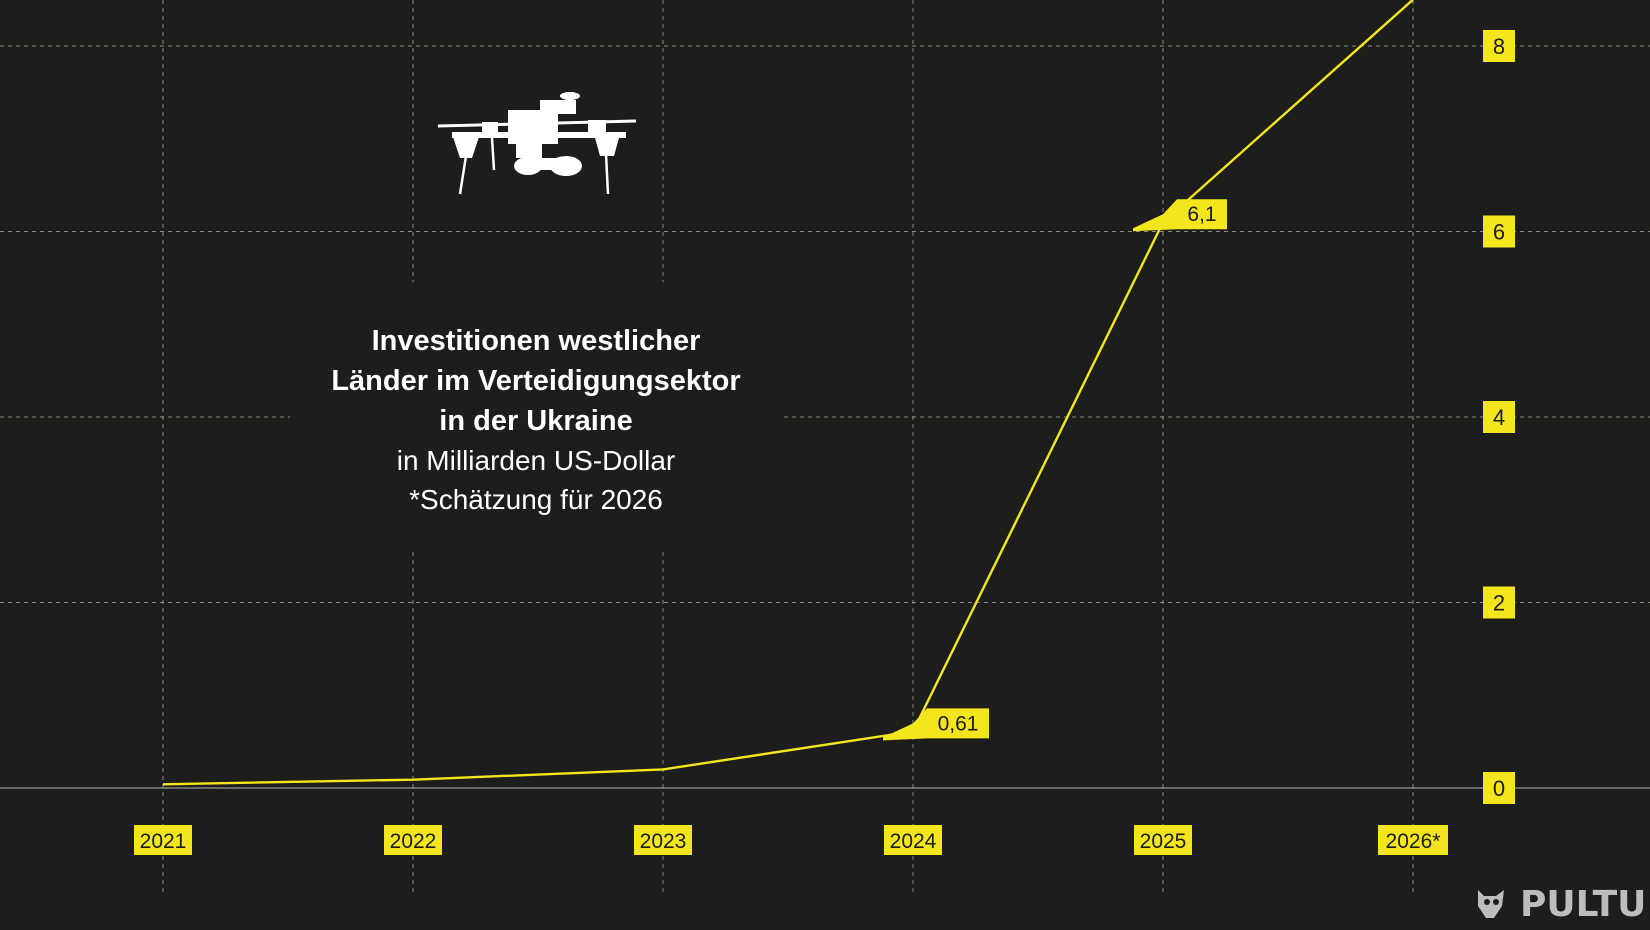  What do you see at coordinates (535, 381) in the screenshot?
I see `chart-title-line-2: Länder im Verteidigungsektor` at bounding box center [535, 381].